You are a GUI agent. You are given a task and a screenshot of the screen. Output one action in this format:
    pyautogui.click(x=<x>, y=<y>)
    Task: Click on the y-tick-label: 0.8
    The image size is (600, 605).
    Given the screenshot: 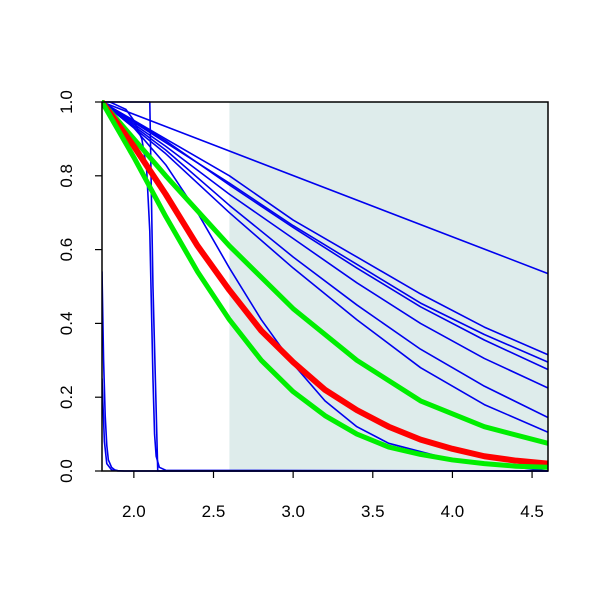 What is the action you would take?
    pyautogui.click(x=66, y=176)
    